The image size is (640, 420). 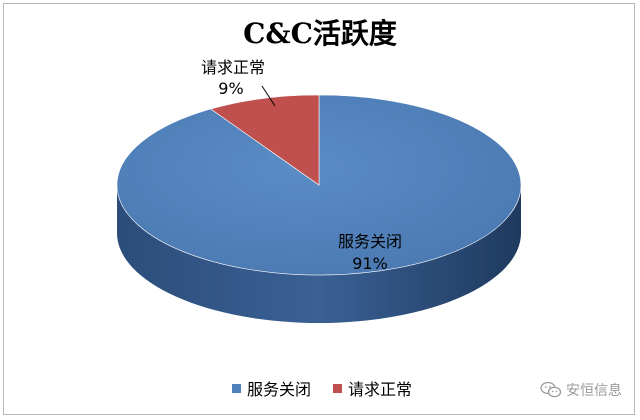 I want to click on legend-item-request-normal: 请求正常, so click(x=372, y=388).